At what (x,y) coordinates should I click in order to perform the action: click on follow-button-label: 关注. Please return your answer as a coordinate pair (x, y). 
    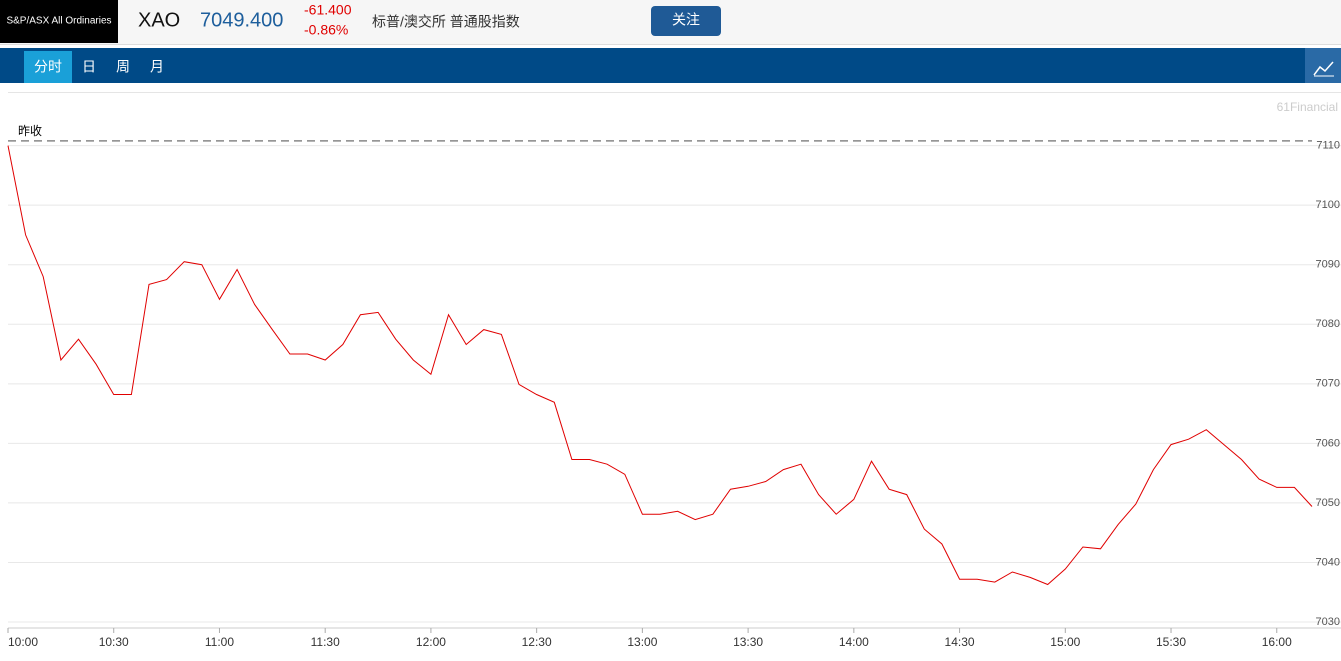
    Looking at the image, I should click on (686, 20).